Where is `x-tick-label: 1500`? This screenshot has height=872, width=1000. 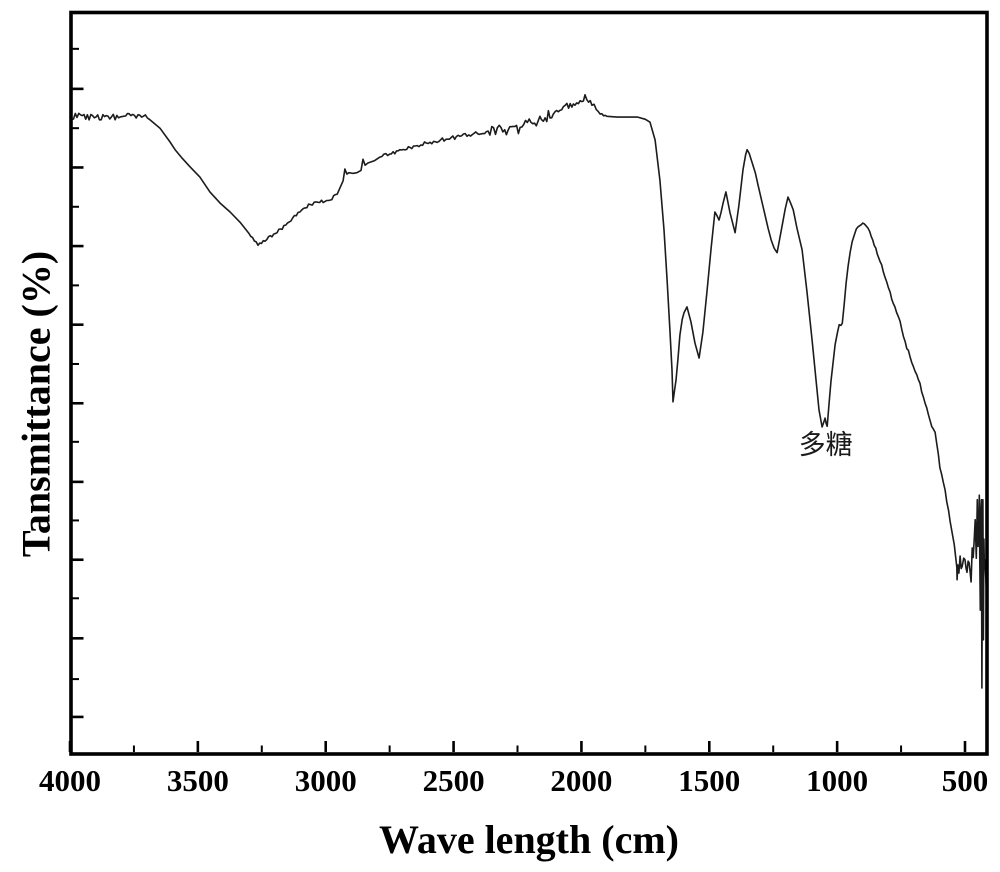 x-tick-label: 1500 is located at coordinates (709, 780).